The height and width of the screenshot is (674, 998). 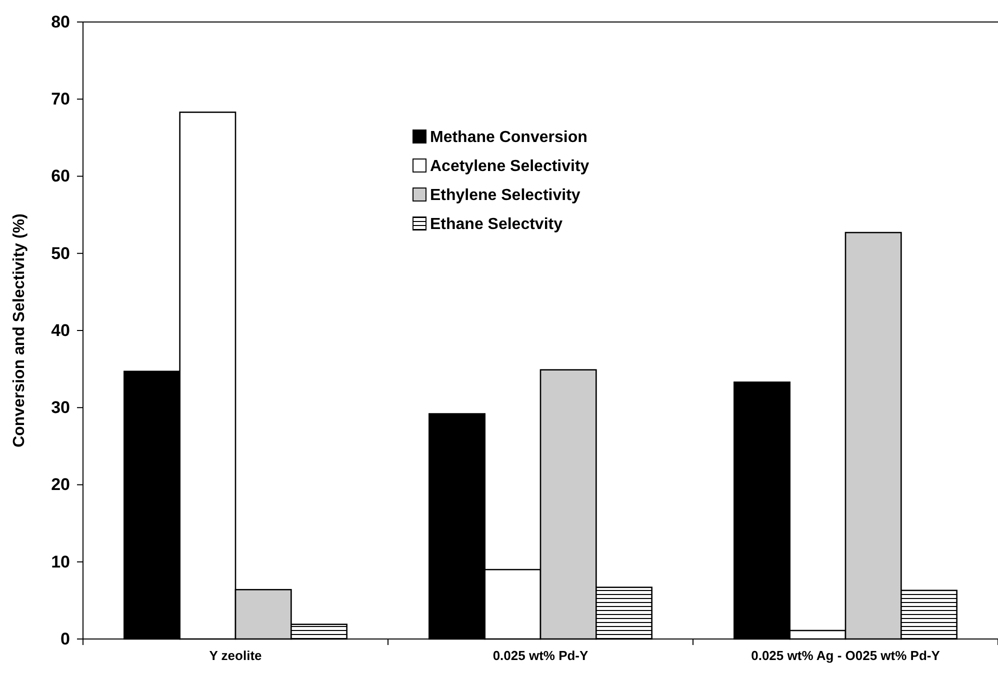 I want to click on y-tick-label: 30, so click(x=60, y=408).